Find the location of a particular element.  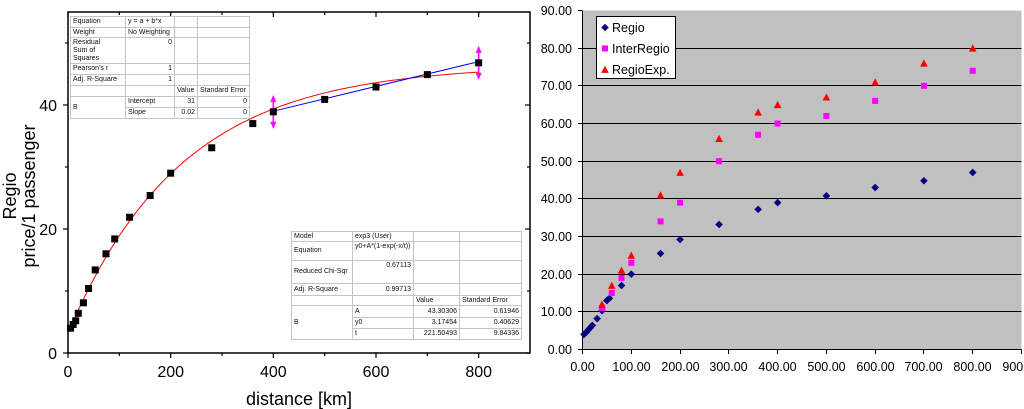

y-tick-label: 0.00 is located at coordinates (560, 350).